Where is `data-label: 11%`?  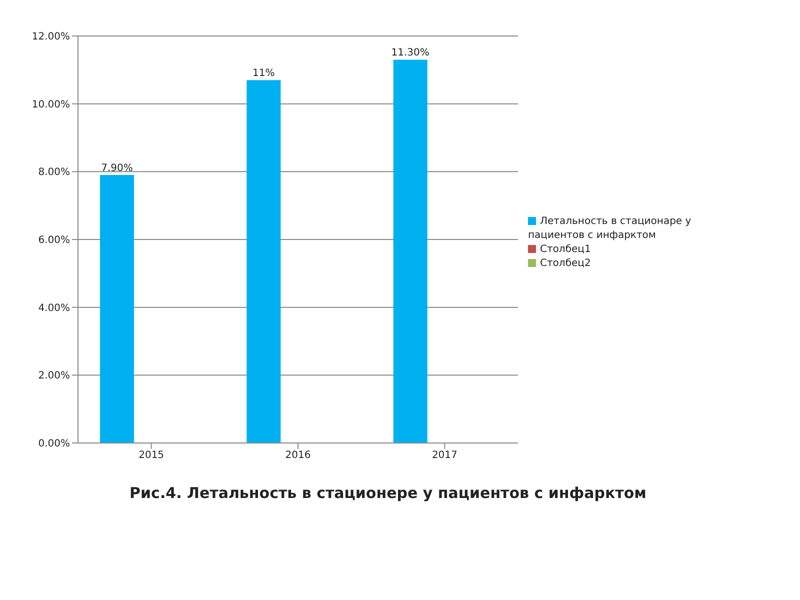
data-label: 11% is located at coordinates (263, 74).